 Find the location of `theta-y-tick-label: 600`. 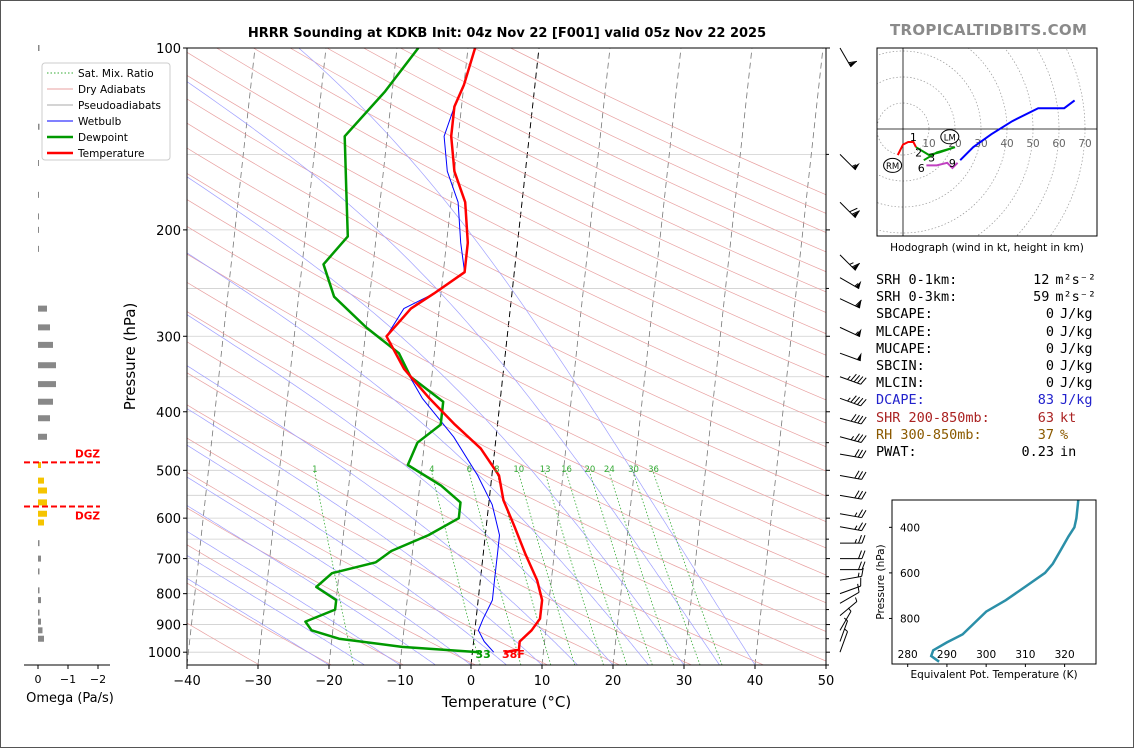

theta-y-tick-label: 600 is located at coordinates (910, 574).